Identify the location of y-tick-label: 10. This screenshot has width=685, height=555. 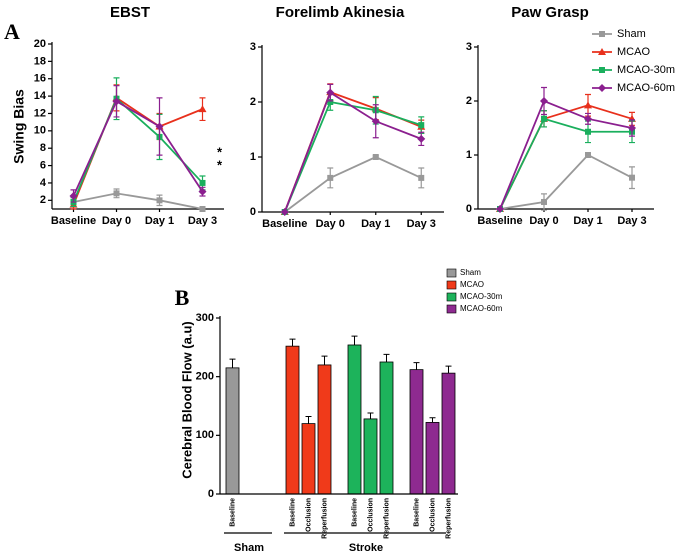
(40, 131).